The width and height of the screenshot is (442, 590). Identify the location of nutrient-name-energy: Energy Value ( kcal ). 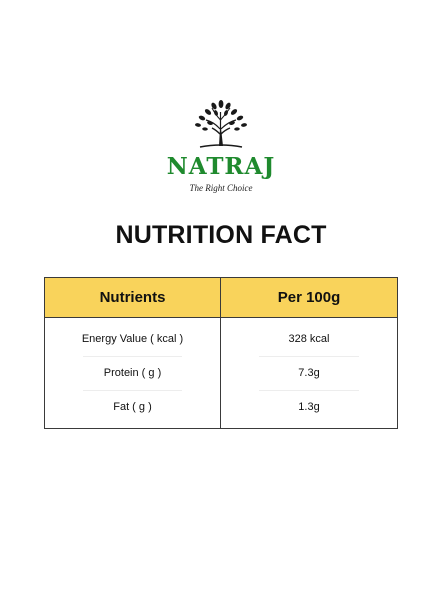
(132, 339).